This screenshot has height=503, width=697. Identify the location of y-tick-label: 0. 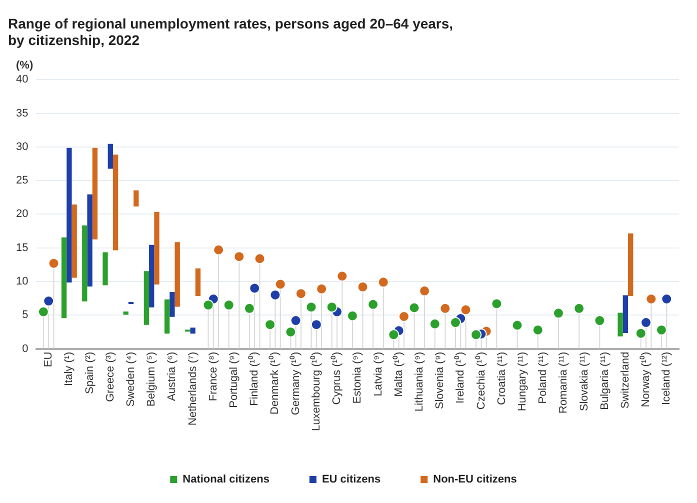
(25, 348).